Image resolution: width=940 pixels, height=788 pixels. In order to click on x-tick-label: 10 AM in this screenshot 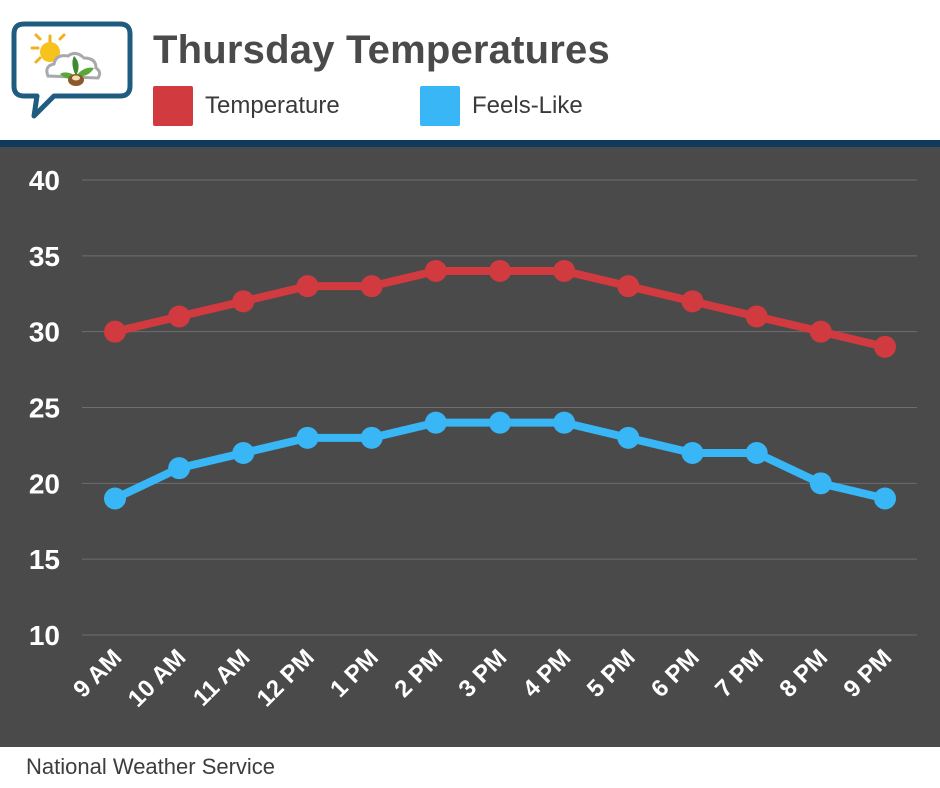, I will do `click(157, 678)`.